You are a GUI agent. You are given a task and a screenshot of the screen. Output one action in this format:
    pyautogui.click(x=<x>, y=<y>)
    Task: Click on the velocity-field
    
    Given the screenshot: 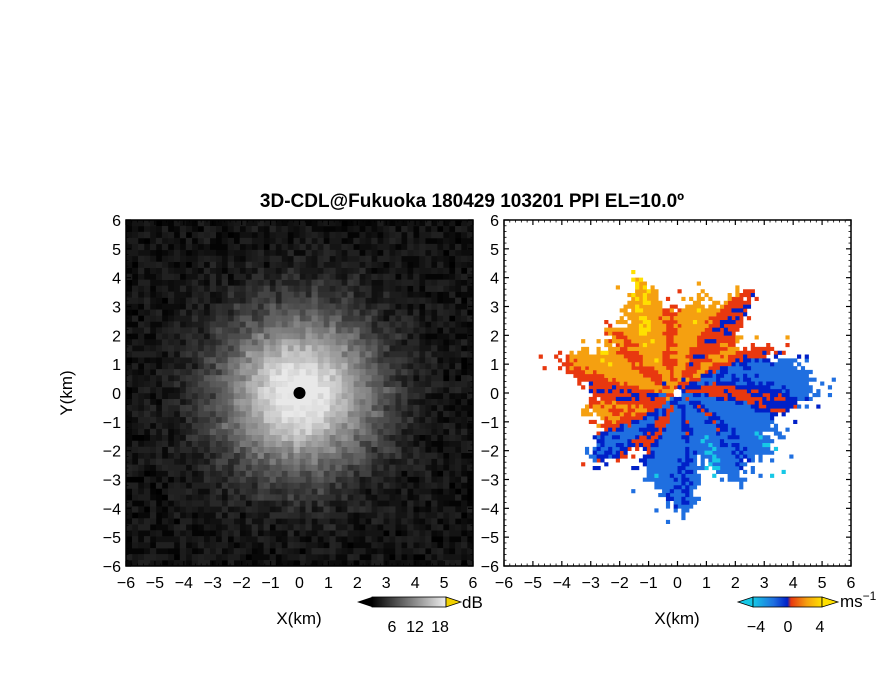 What is the action you would take?
    pyautogui.click(x=687, y=397)
    